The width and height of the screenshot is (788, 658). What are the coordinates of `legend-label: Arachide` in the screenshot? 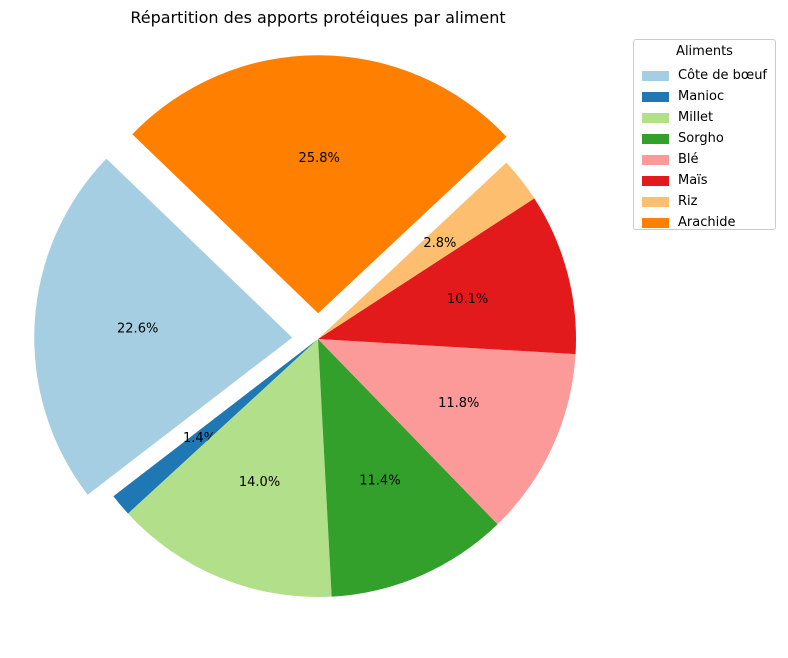 It's located at (707, 222).